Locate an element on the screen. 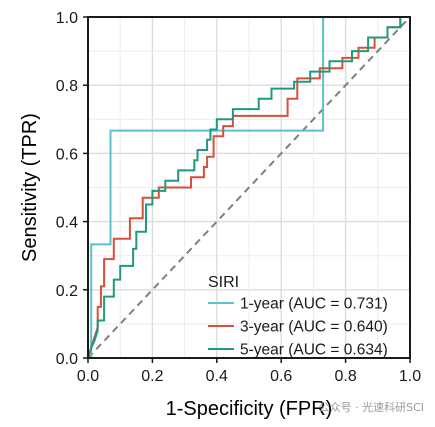  y-tick-label: 0.0 is located at coordinates (67, 359).